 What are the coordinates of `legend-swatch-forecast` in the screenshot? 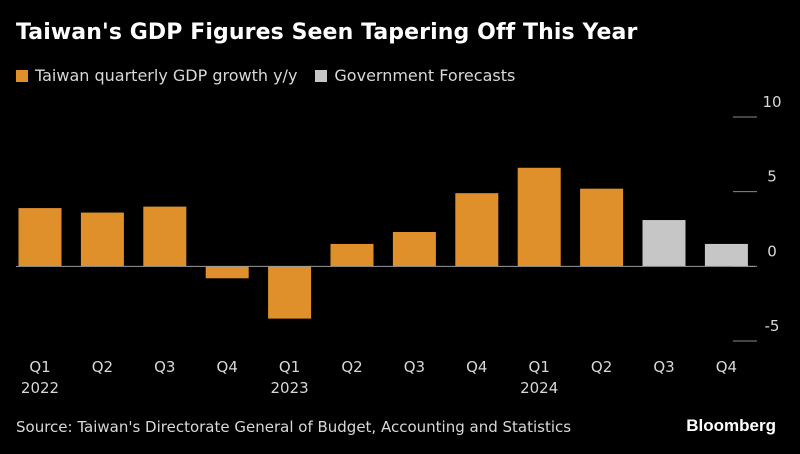 It's located at (321, 75).